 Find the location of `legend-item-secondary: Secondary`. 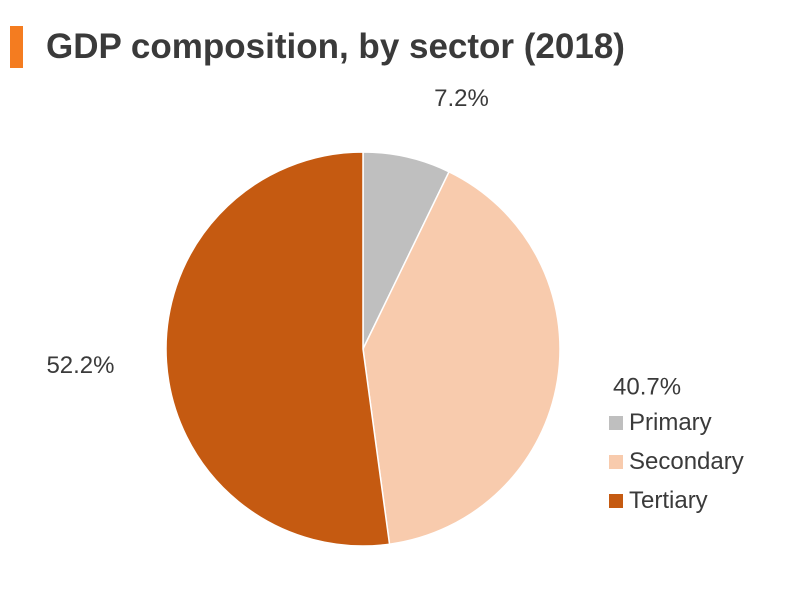

legend-item-secondary: Secondary is located at coordinates (676, 461).